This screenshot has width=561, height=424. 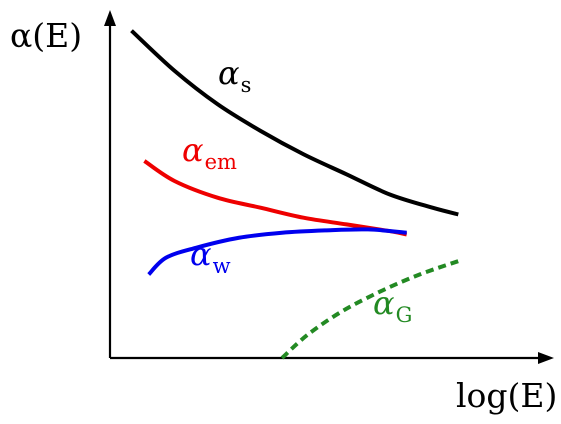 What do you see at coordinates (222, 266) in the screenshot?
I see `series-label-subscript: w` at bounding box center [222, 266].